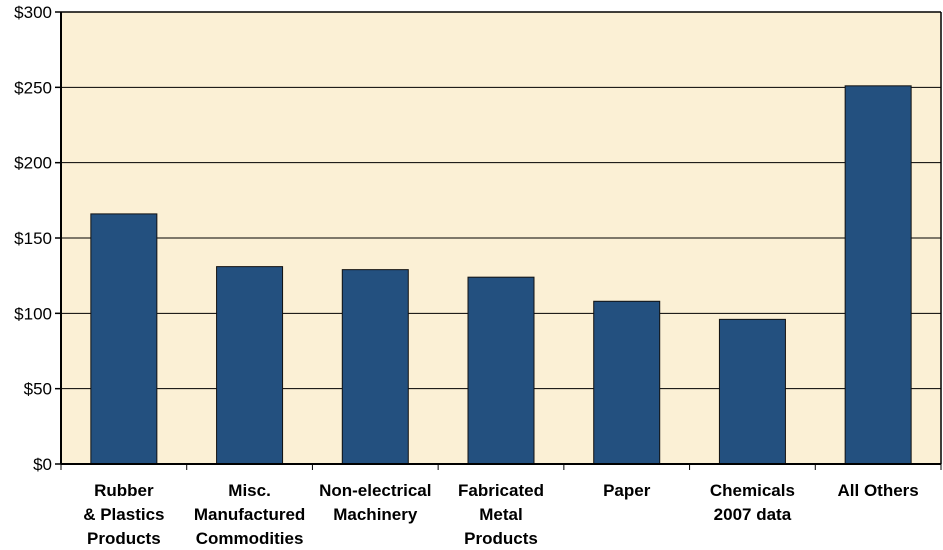 This screenshot has width=943, height=550. Describe the element at coordinates (752, 490) in the screenshot. I see `x-tick-label-line: Chemicals` at that location.